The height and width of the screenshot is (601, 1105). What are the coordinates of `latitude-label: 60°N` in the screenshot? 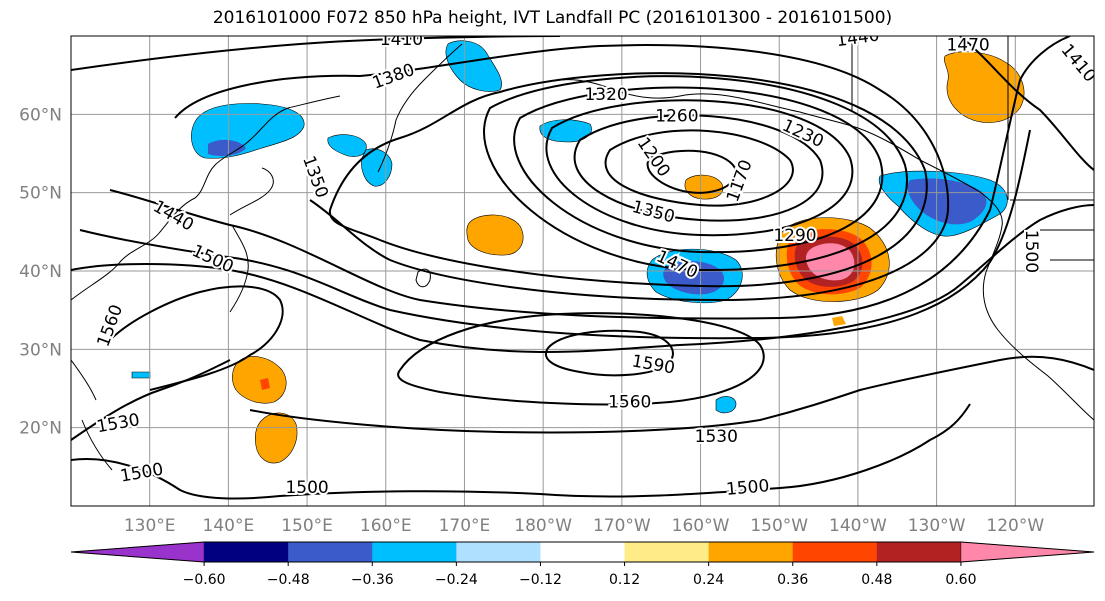 It's located at (40, 115).